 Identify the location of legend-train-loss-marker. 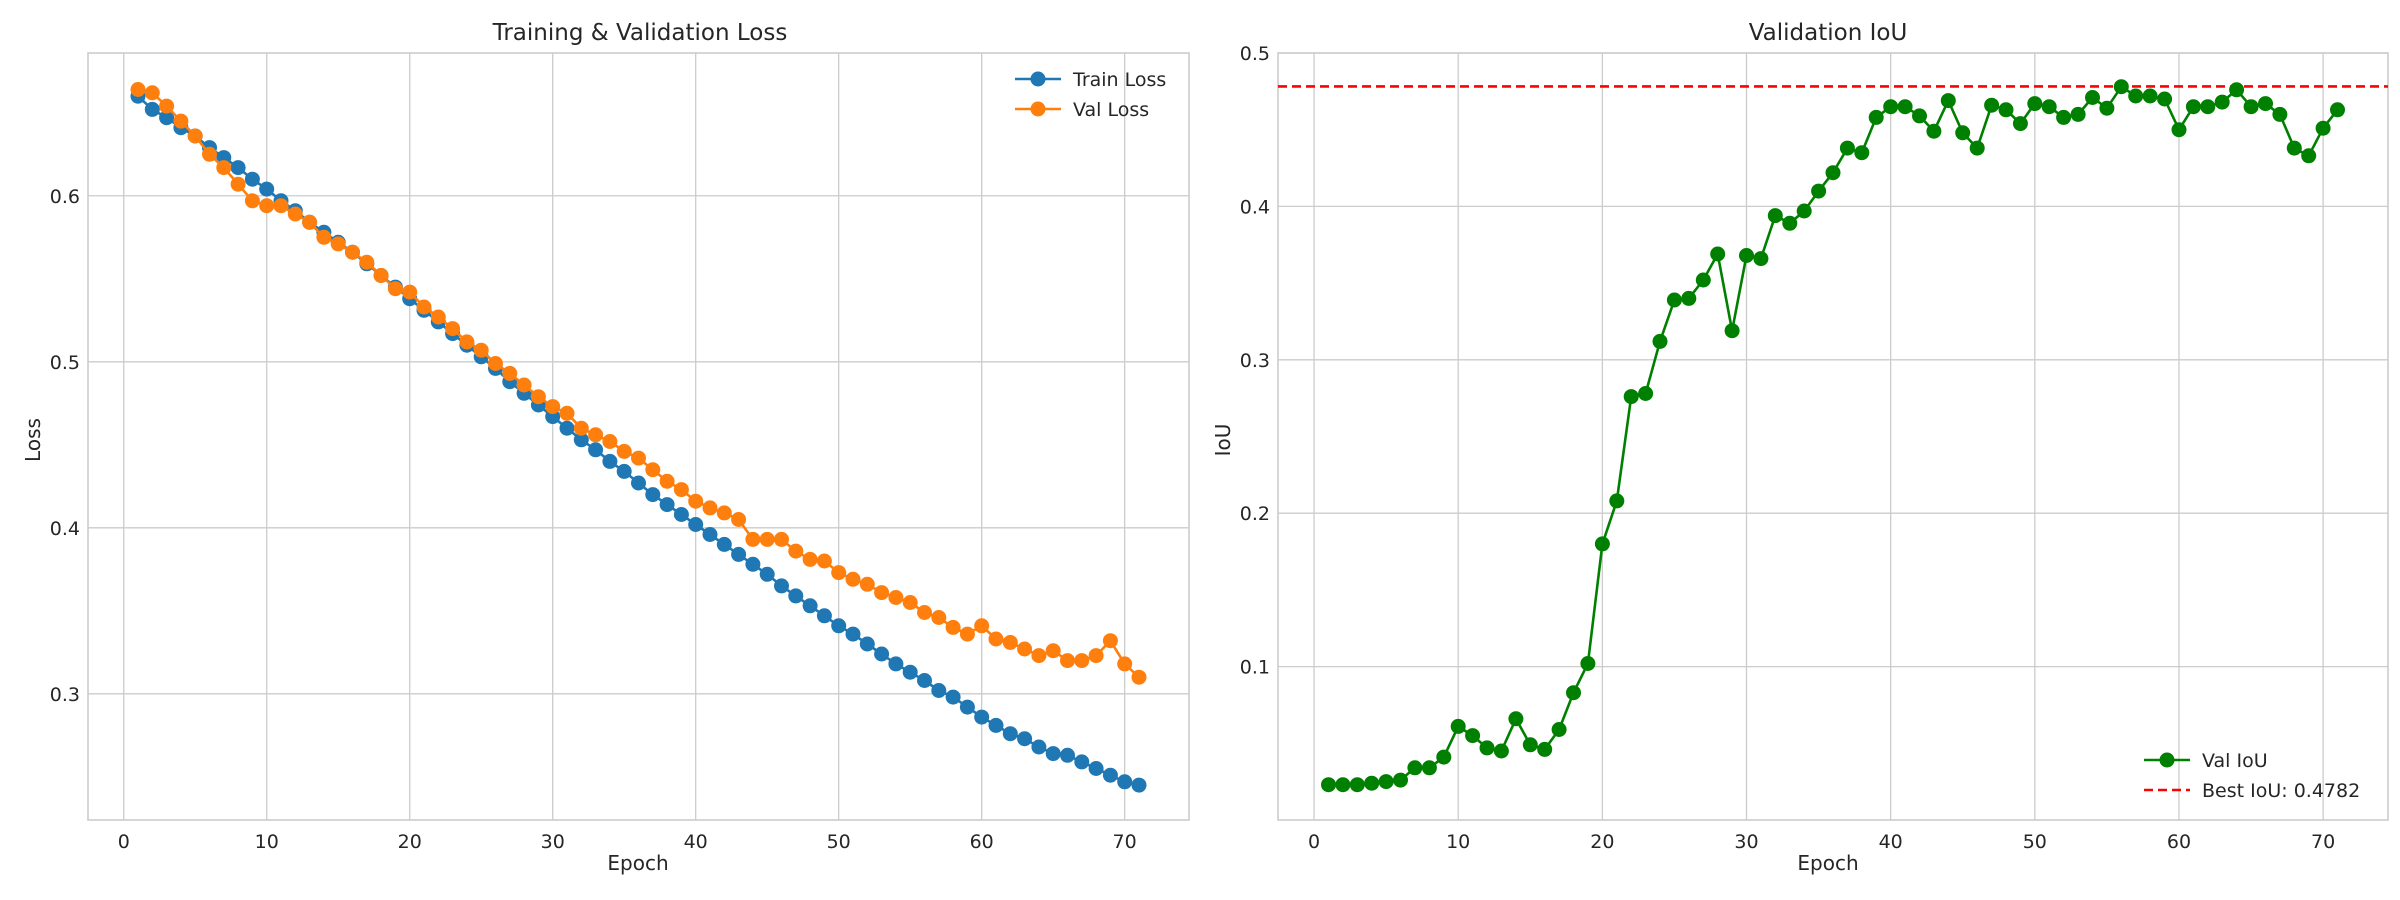
(1038, 79).